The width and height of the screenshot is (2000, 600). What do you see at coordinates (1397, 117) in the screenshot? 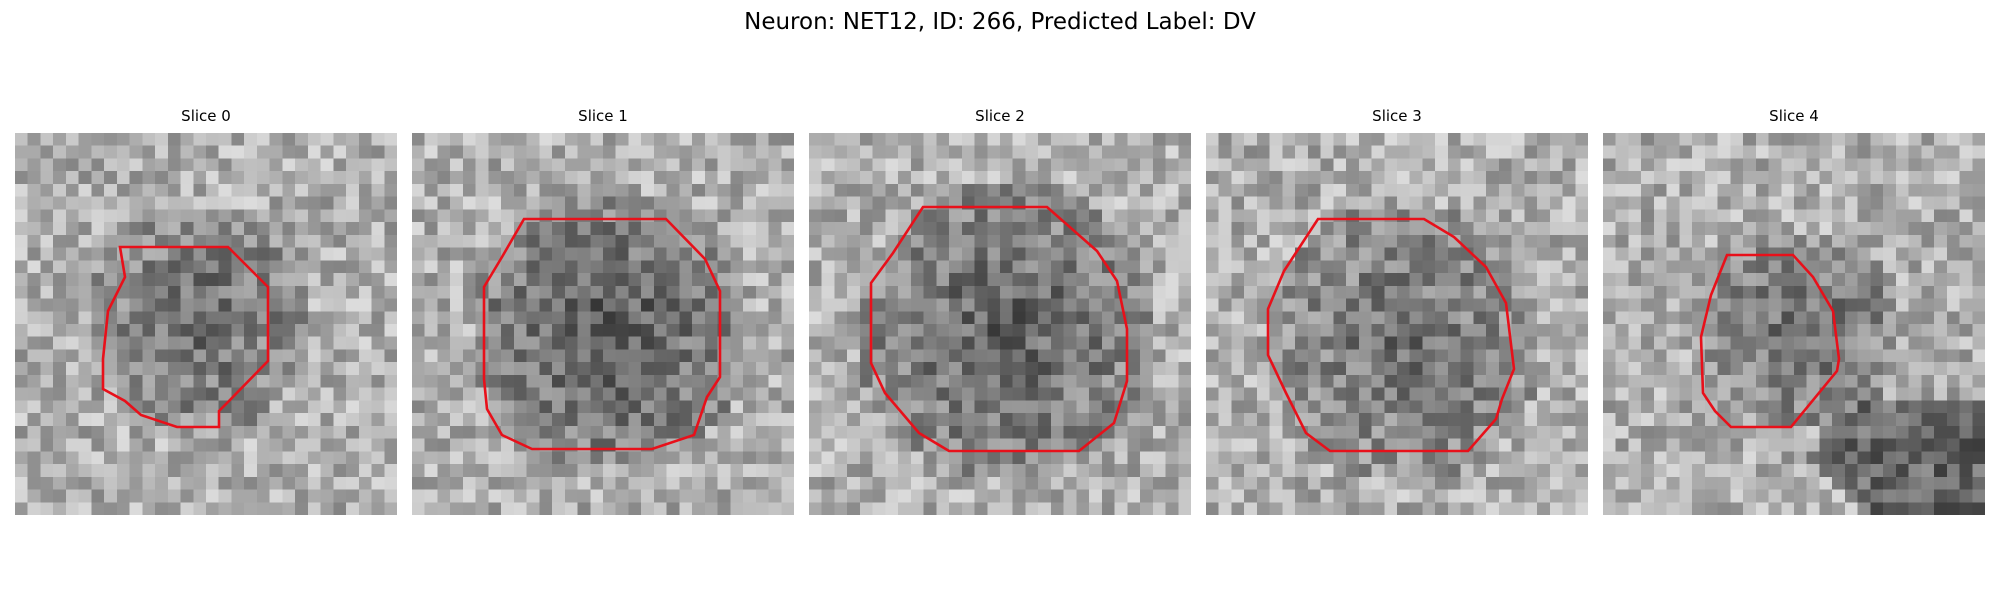
I see `slice-title-3: Slice 3` at bounding box center [1397, 117].